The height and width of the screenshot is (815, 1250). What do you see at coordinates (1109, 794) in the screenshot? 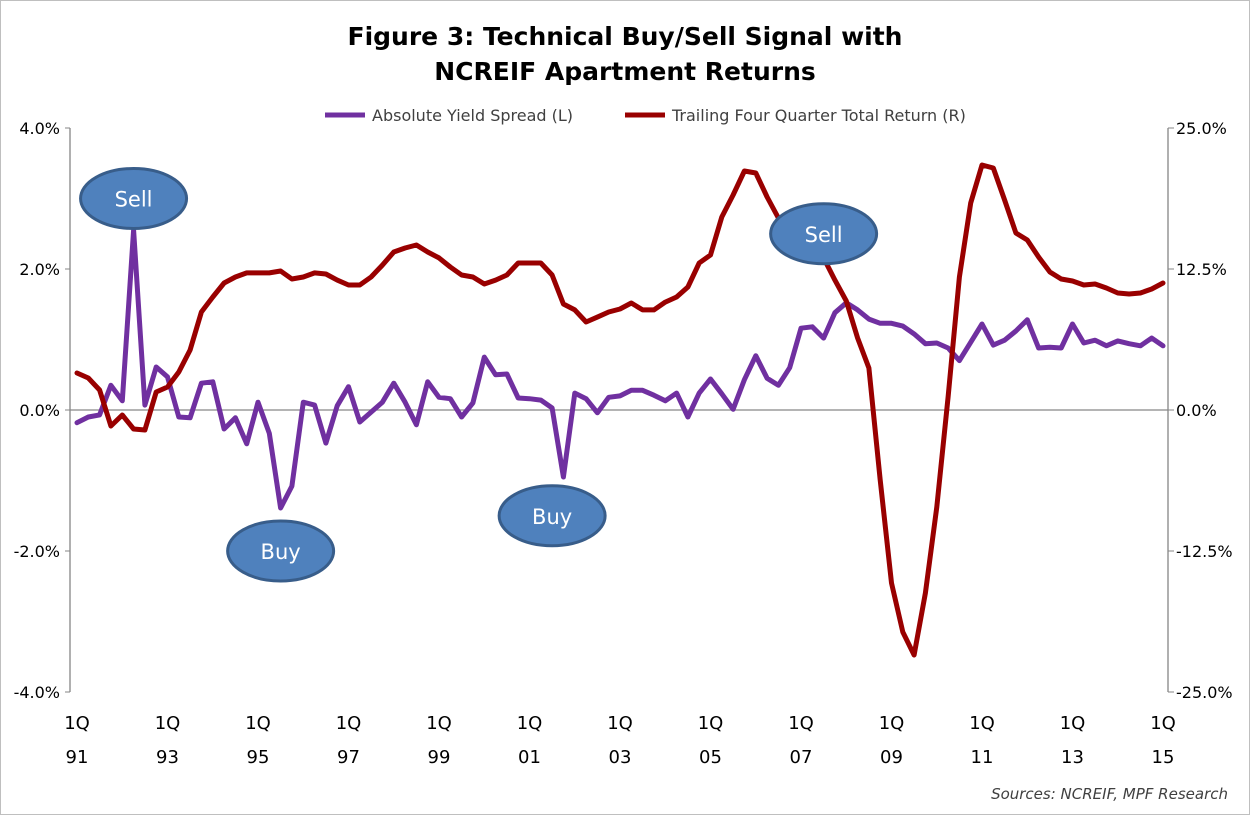
I see `source-note: Sources: NCREIF, MPF Research` at bounding box center [1109, 794].